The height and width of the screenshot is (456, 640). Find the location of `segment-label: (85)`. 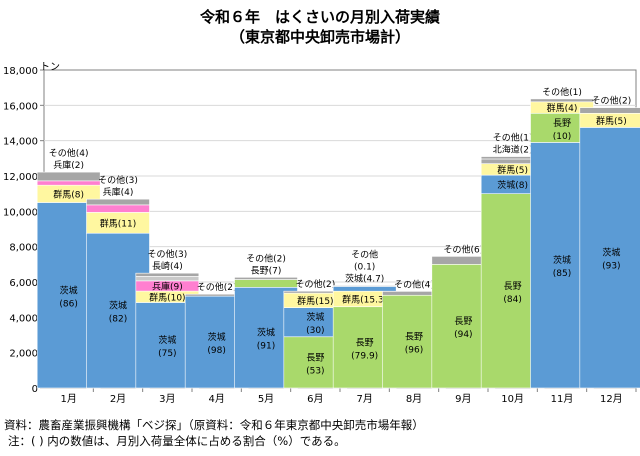

segment-label: (85) is located at coordinates (562, 274).